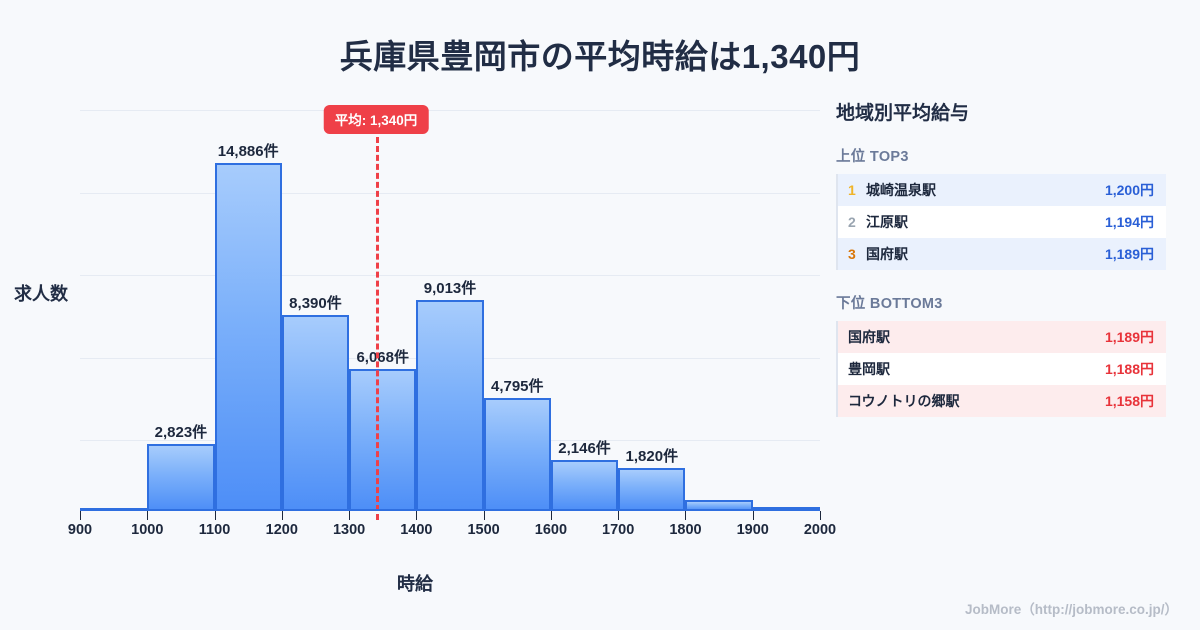 This screenshot has width=1200, height=630. What do you see at coordinates (41, 294) in the screenshot?
I see `y-axis-label: 求人数` at bounding box center [41, 294].